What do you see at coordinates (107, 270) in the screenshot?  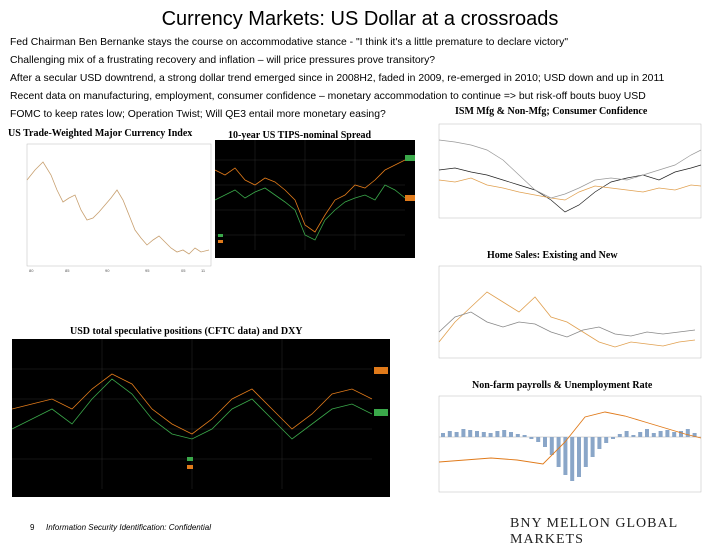 I see `svg-text: 90` at bounding box center [107, 270].